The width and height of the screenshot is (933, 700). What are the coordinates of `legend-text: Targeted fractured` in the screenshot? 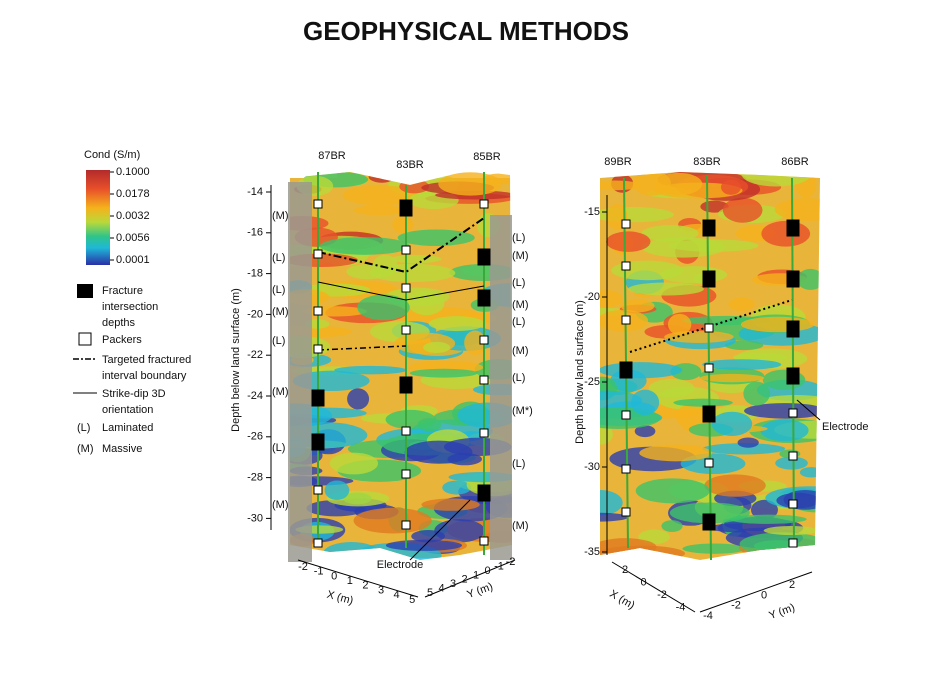 It's located at (146, 360).